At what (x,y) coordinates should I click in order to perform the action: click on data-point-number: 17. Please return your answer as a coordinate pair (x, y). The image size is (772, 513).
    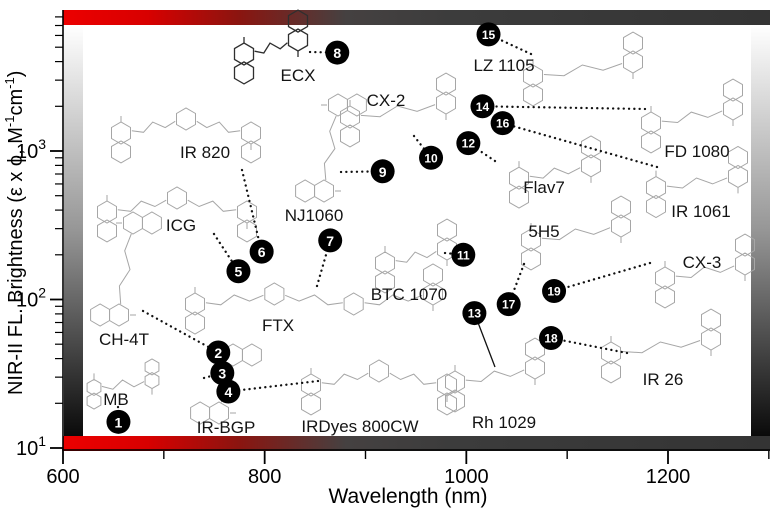
    Looking at the image, I should click on (509, 305).